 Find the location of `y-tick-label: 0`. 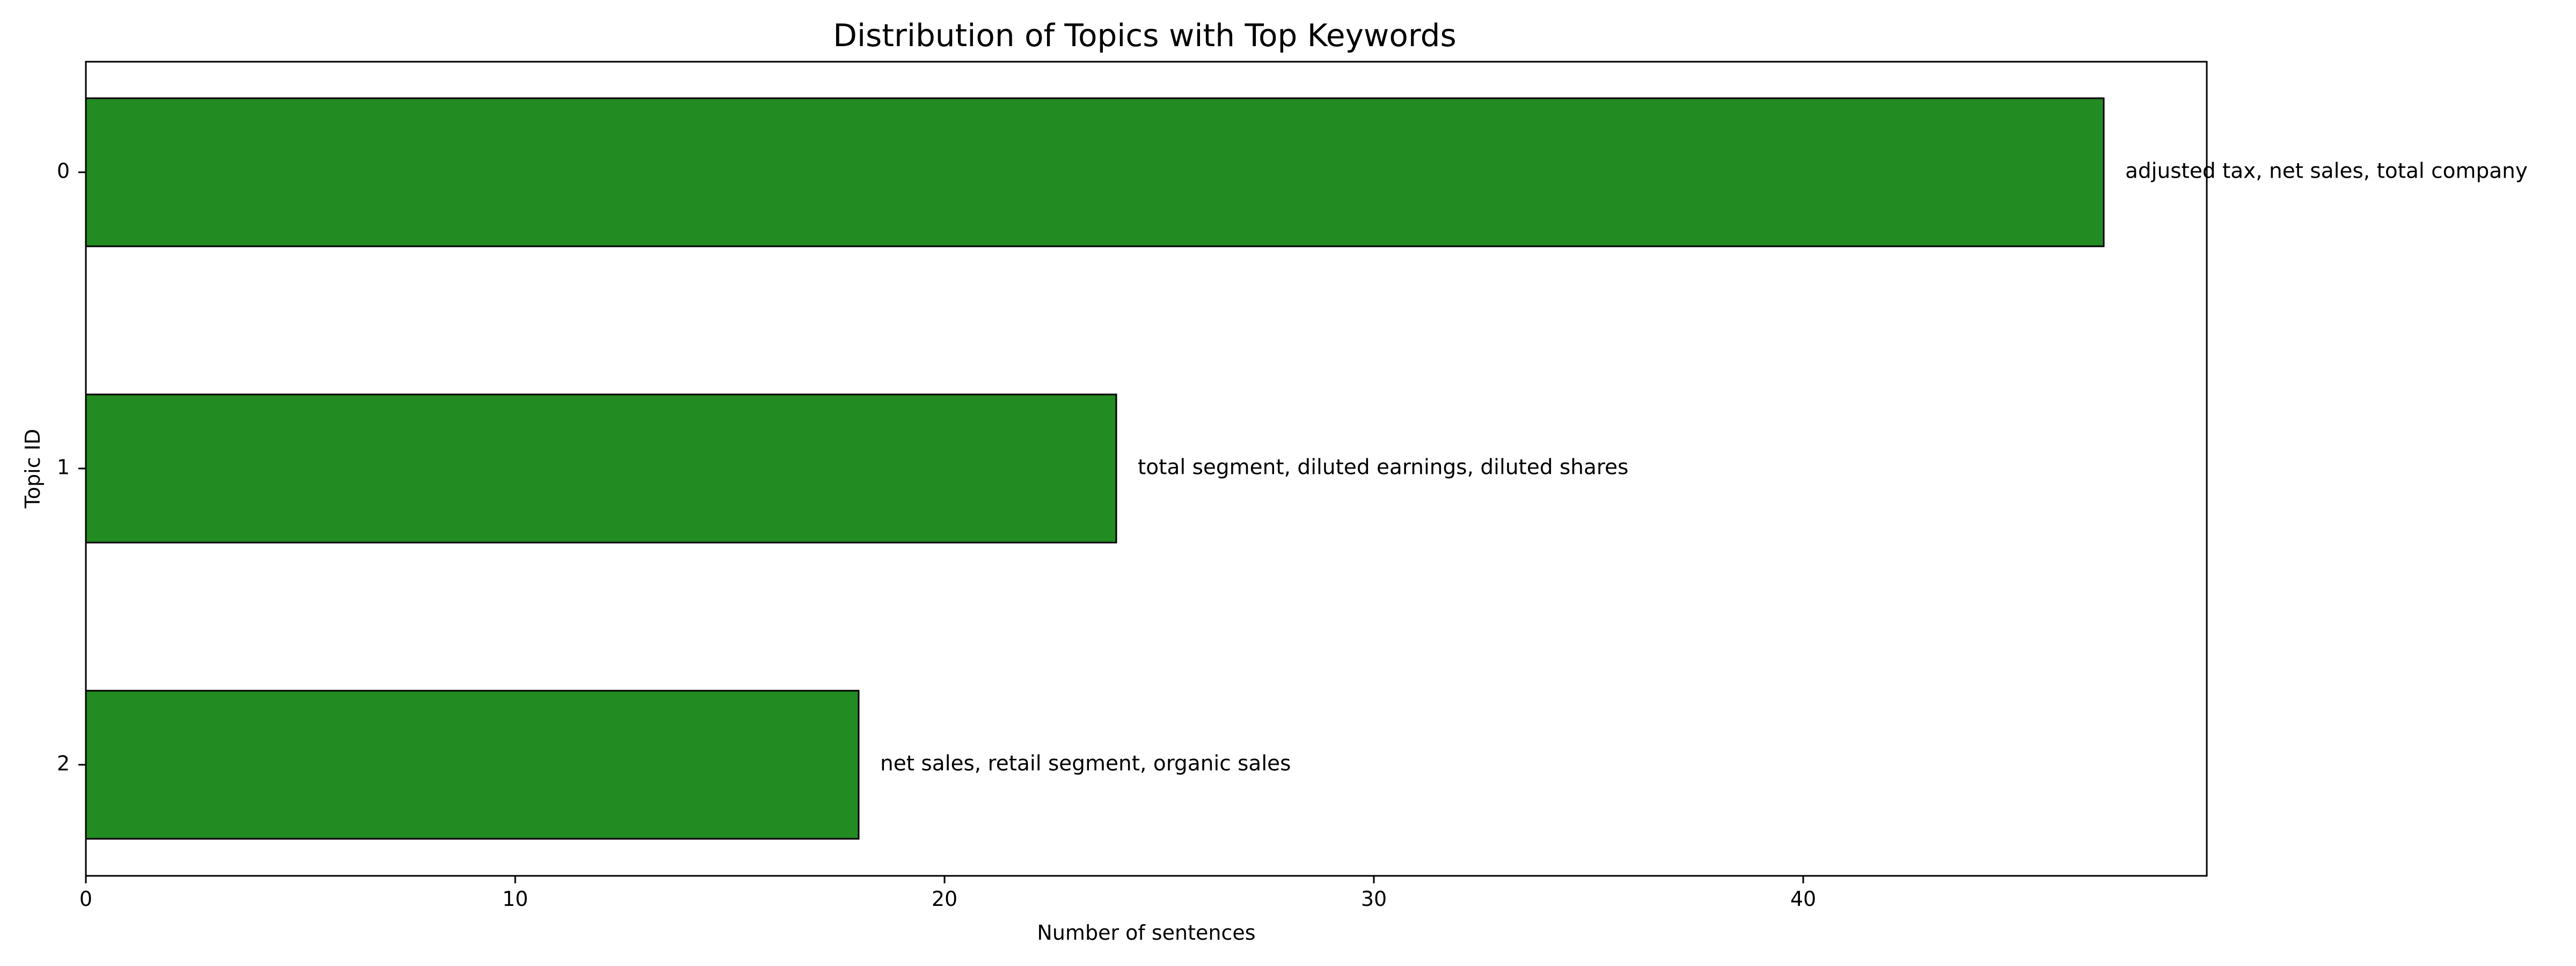

y-tick-label: 0 is located at coordinates (63, 171).